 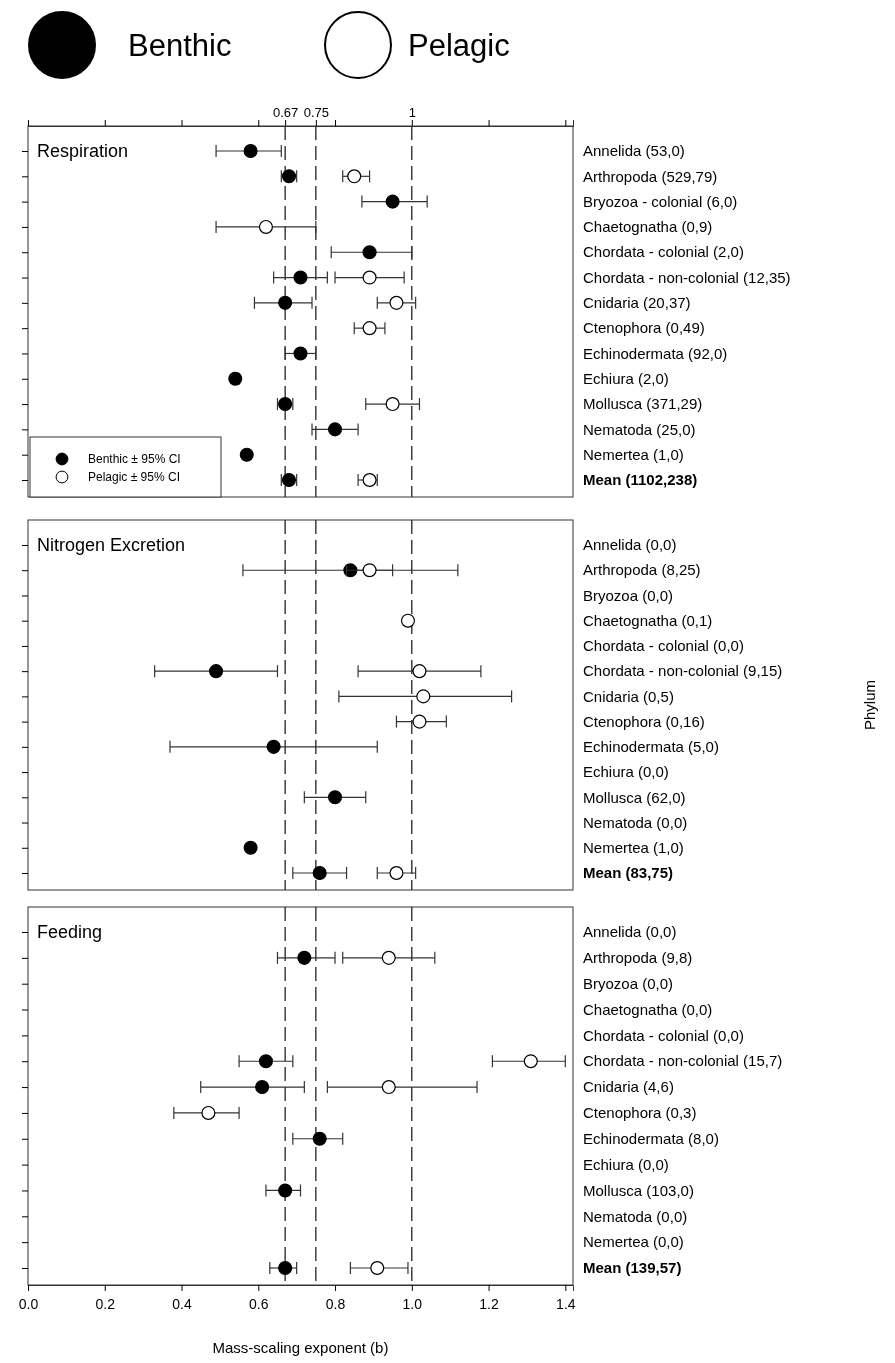 I want to click on x-axis-title: Mass-scaling exponent (b), so click(x=300, y=1347).